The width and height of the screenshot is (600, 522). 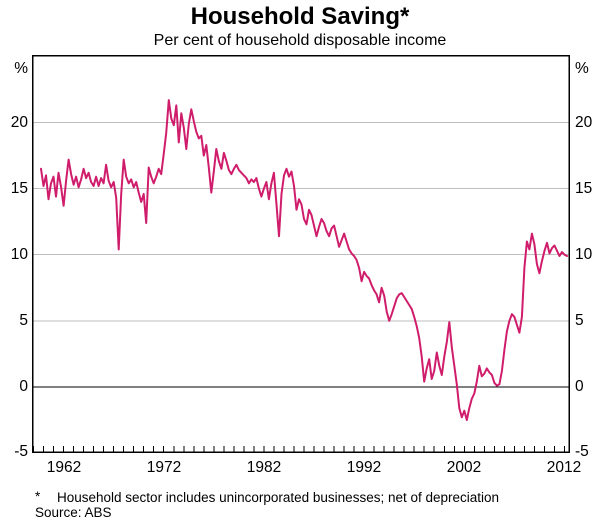 What do you see at coordinates (23, 386) in the screenshot?
I see `y-axis-label-left-0: 0` at bounding box center [23, 386].